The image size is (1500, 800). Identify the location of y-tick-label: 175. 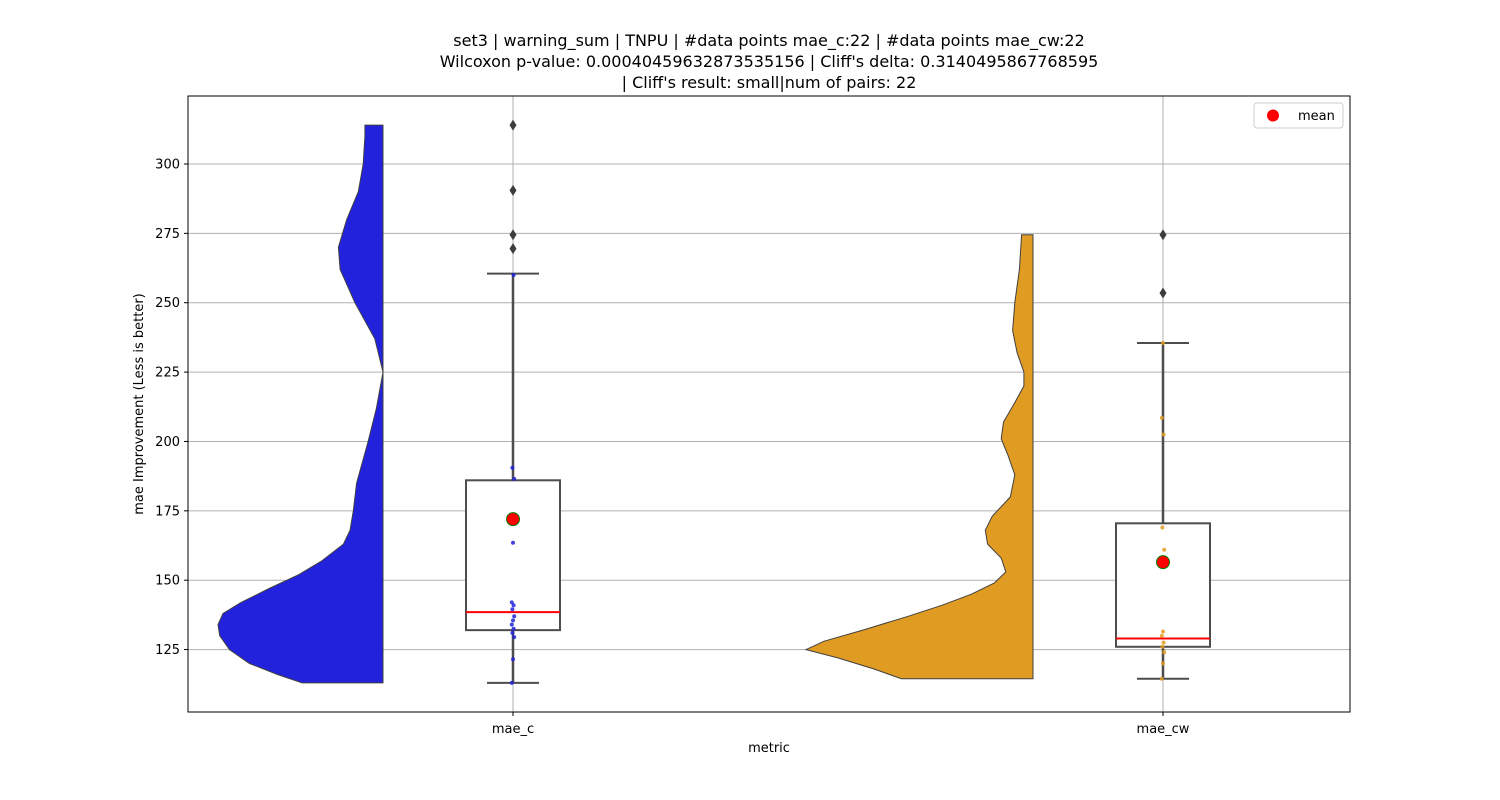
(167, 511).